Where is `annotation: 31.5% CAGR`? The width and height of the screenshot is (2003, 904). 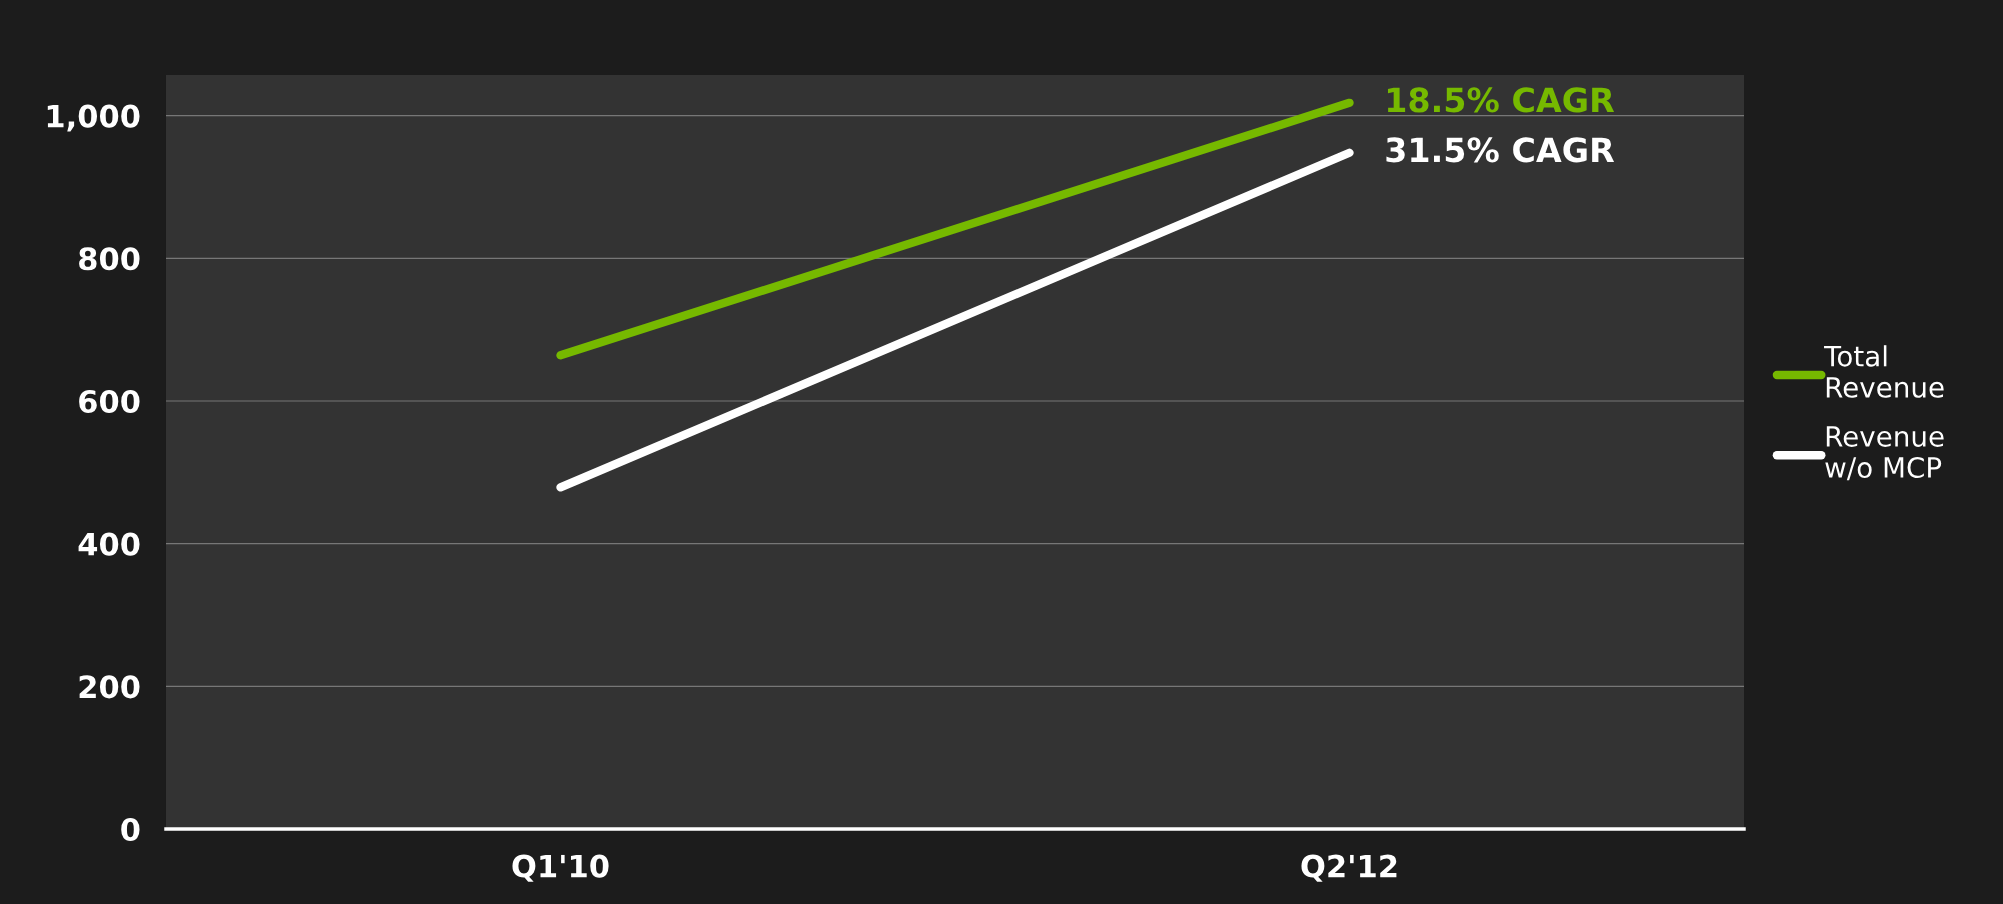 annotation: 31.5% CAGR is located at coordinates (1500, 150).